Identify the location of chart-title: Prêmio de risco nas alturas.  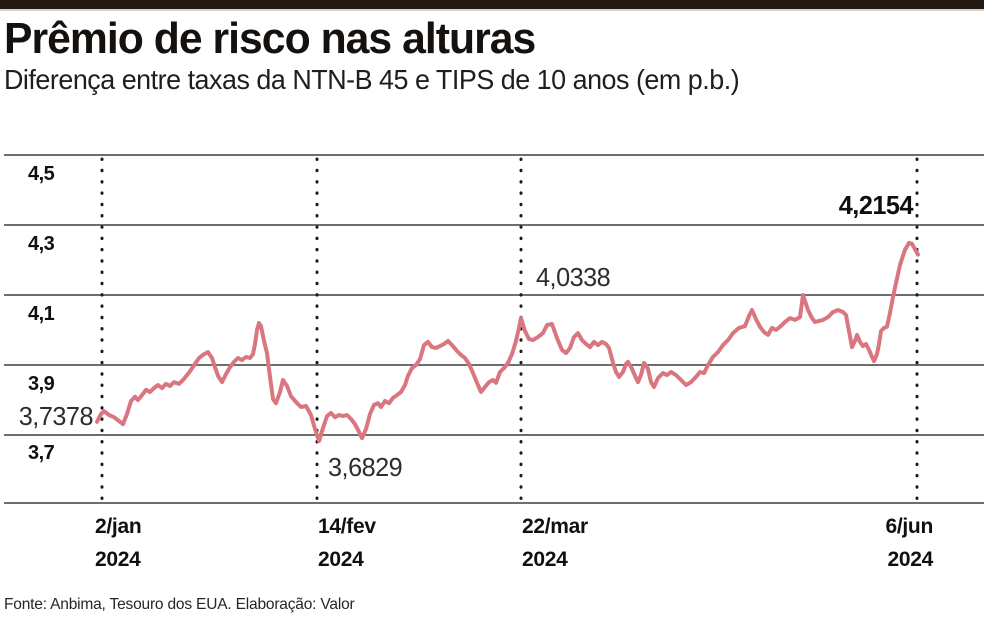
(270, 38).